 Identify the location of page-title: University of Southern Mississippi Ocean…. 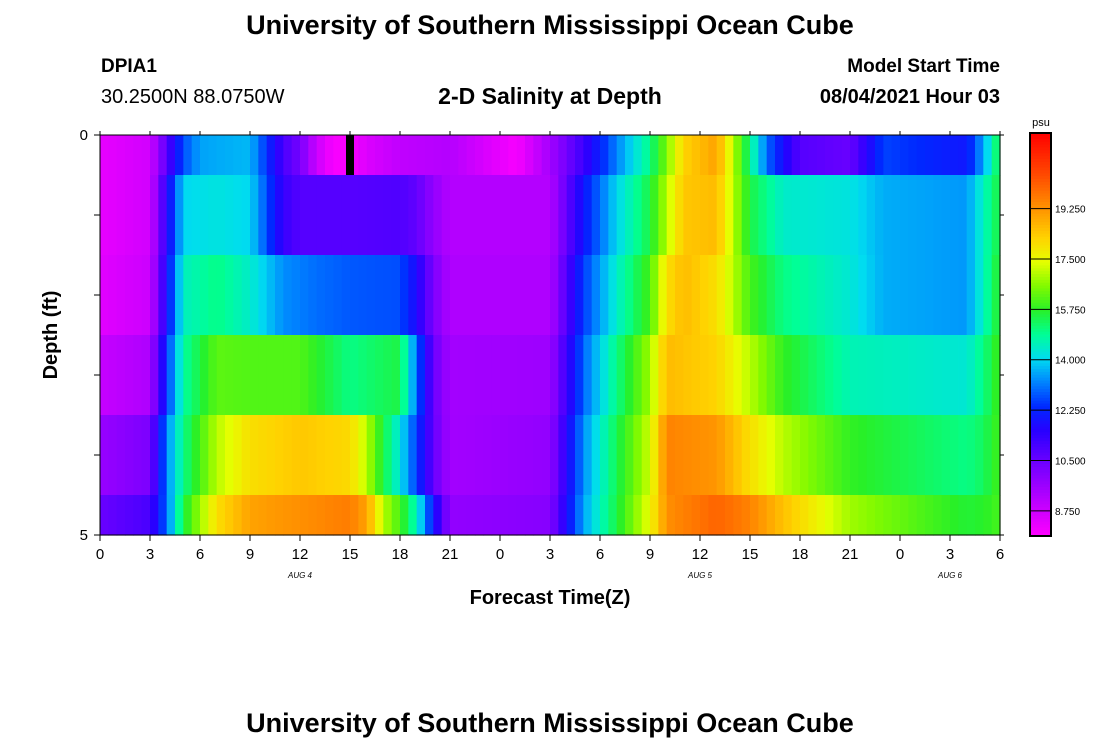
(550, 25).